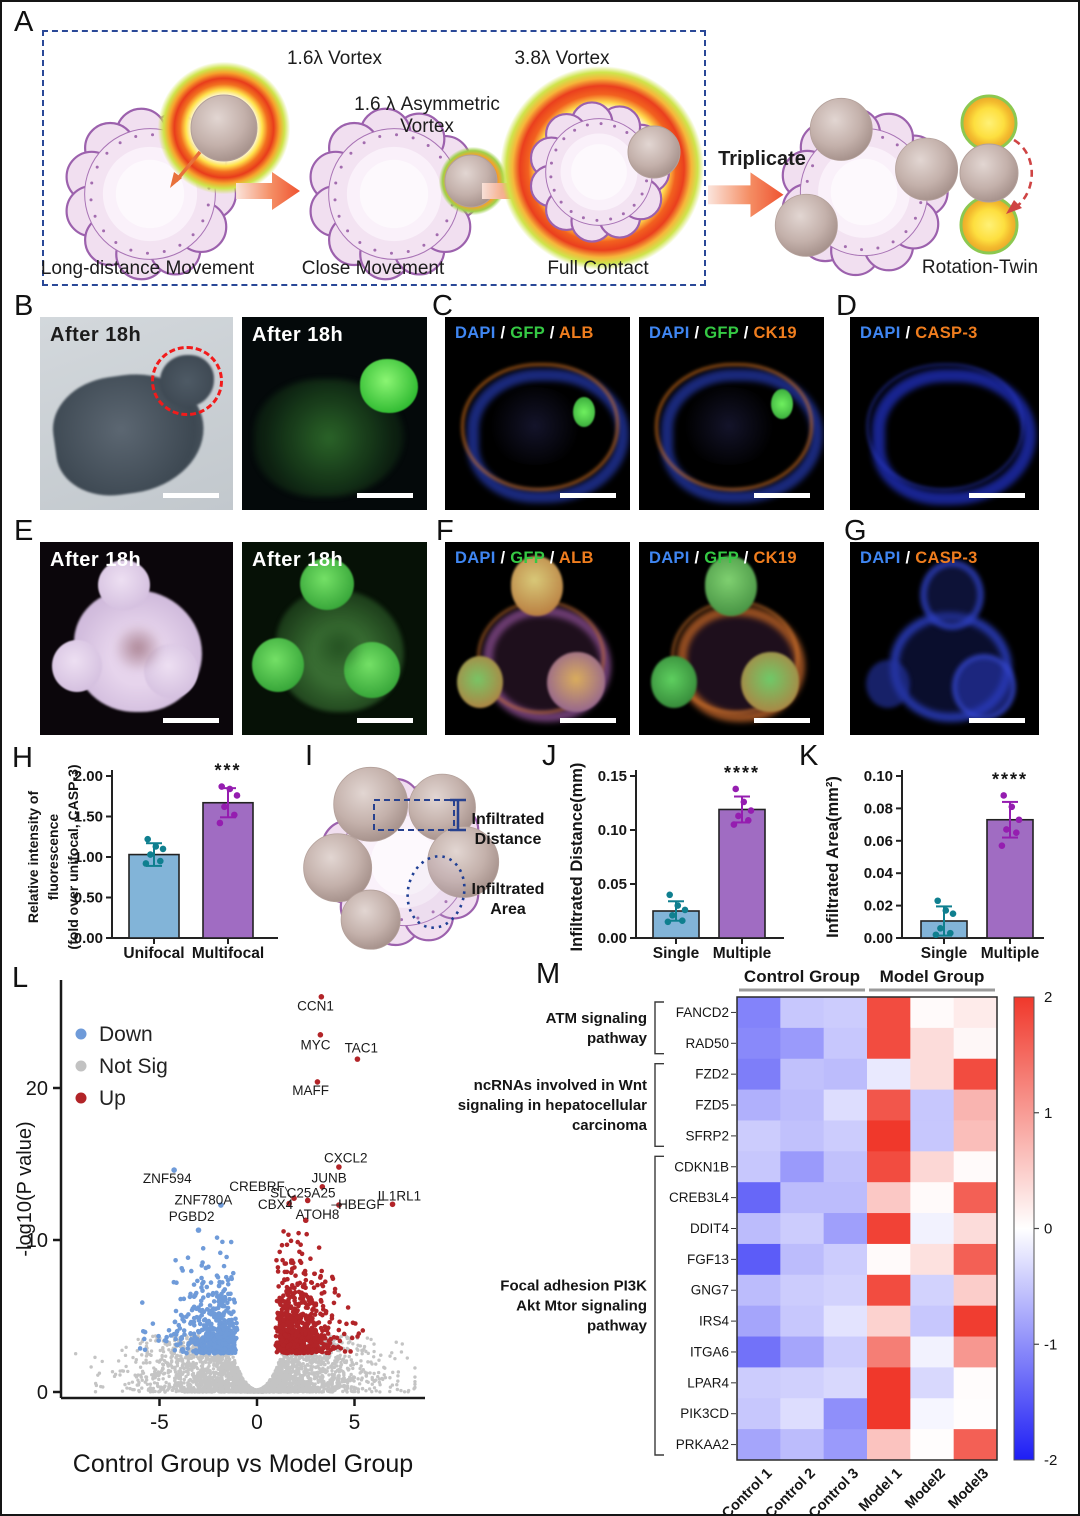 This screenshot has height=1516, width=1080. What do you see at coordinates (319, 1292) in the screenshot?
I see `up-points` at bounding box center [319, 1292].